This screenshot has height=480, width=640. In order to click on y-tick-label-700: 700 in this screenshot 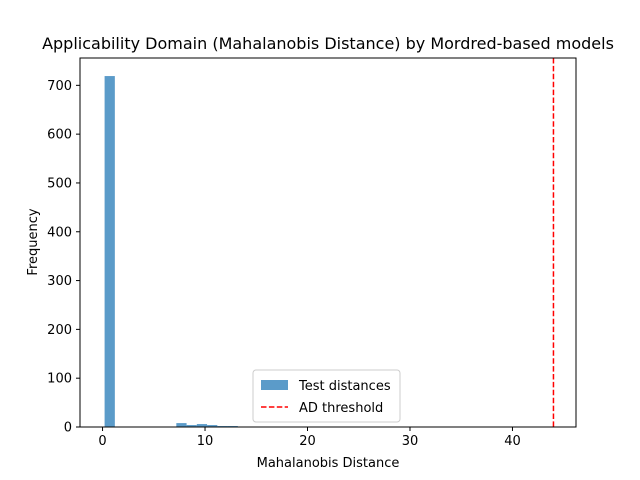, I will do `click(59, 86)`.